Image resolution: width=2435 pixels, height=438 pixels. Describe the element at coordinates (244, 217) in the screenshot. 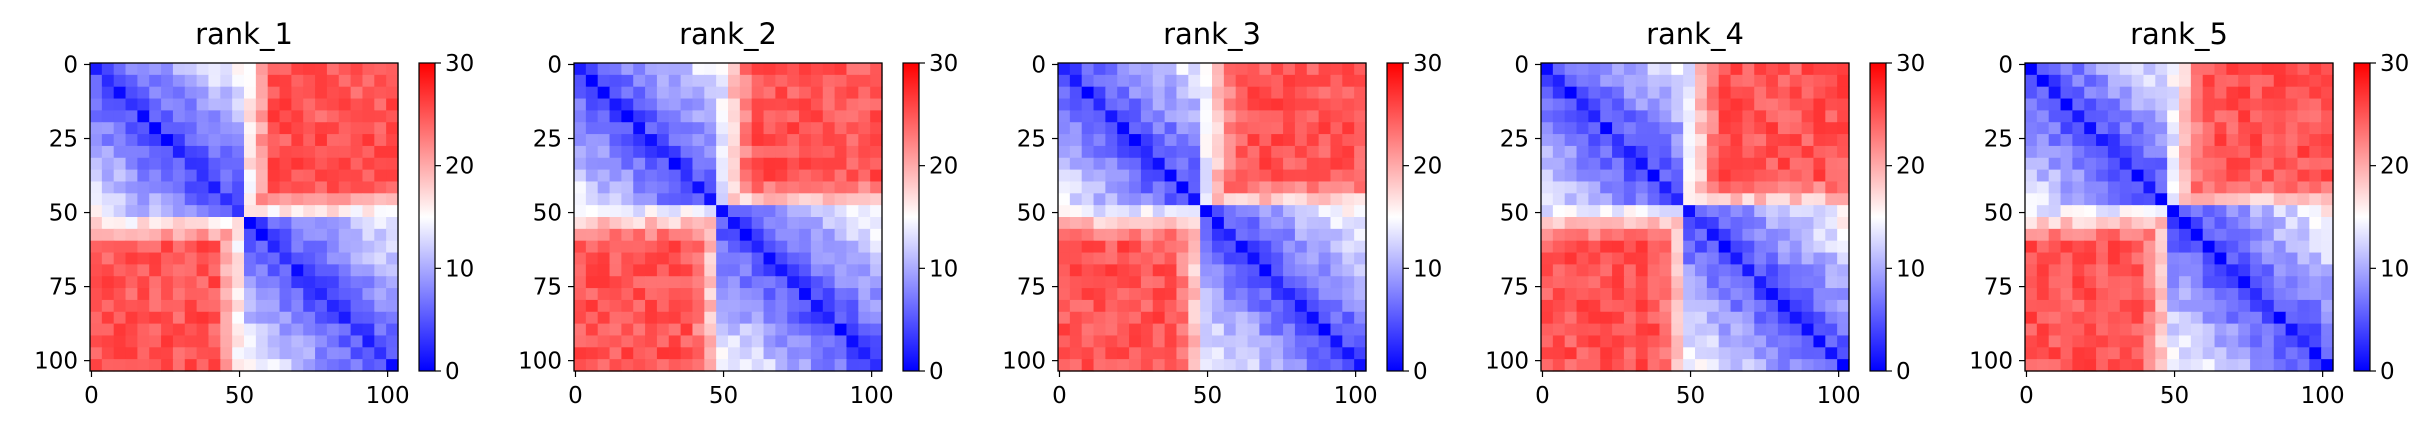

I see `axes-frame` at that location.